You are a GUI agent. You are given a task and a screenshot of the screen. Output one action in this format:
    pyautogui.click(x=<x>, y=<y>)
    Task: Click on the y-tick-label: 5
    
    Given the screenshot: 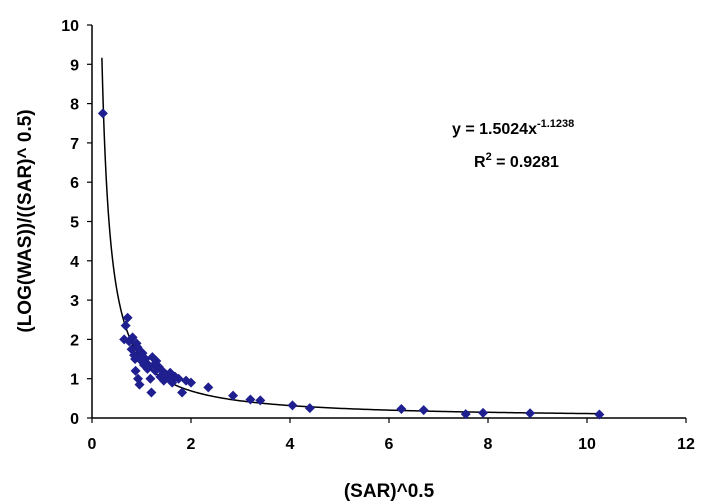 What is the action you would take?
    pyautogui.click(x=74, y=223)
    